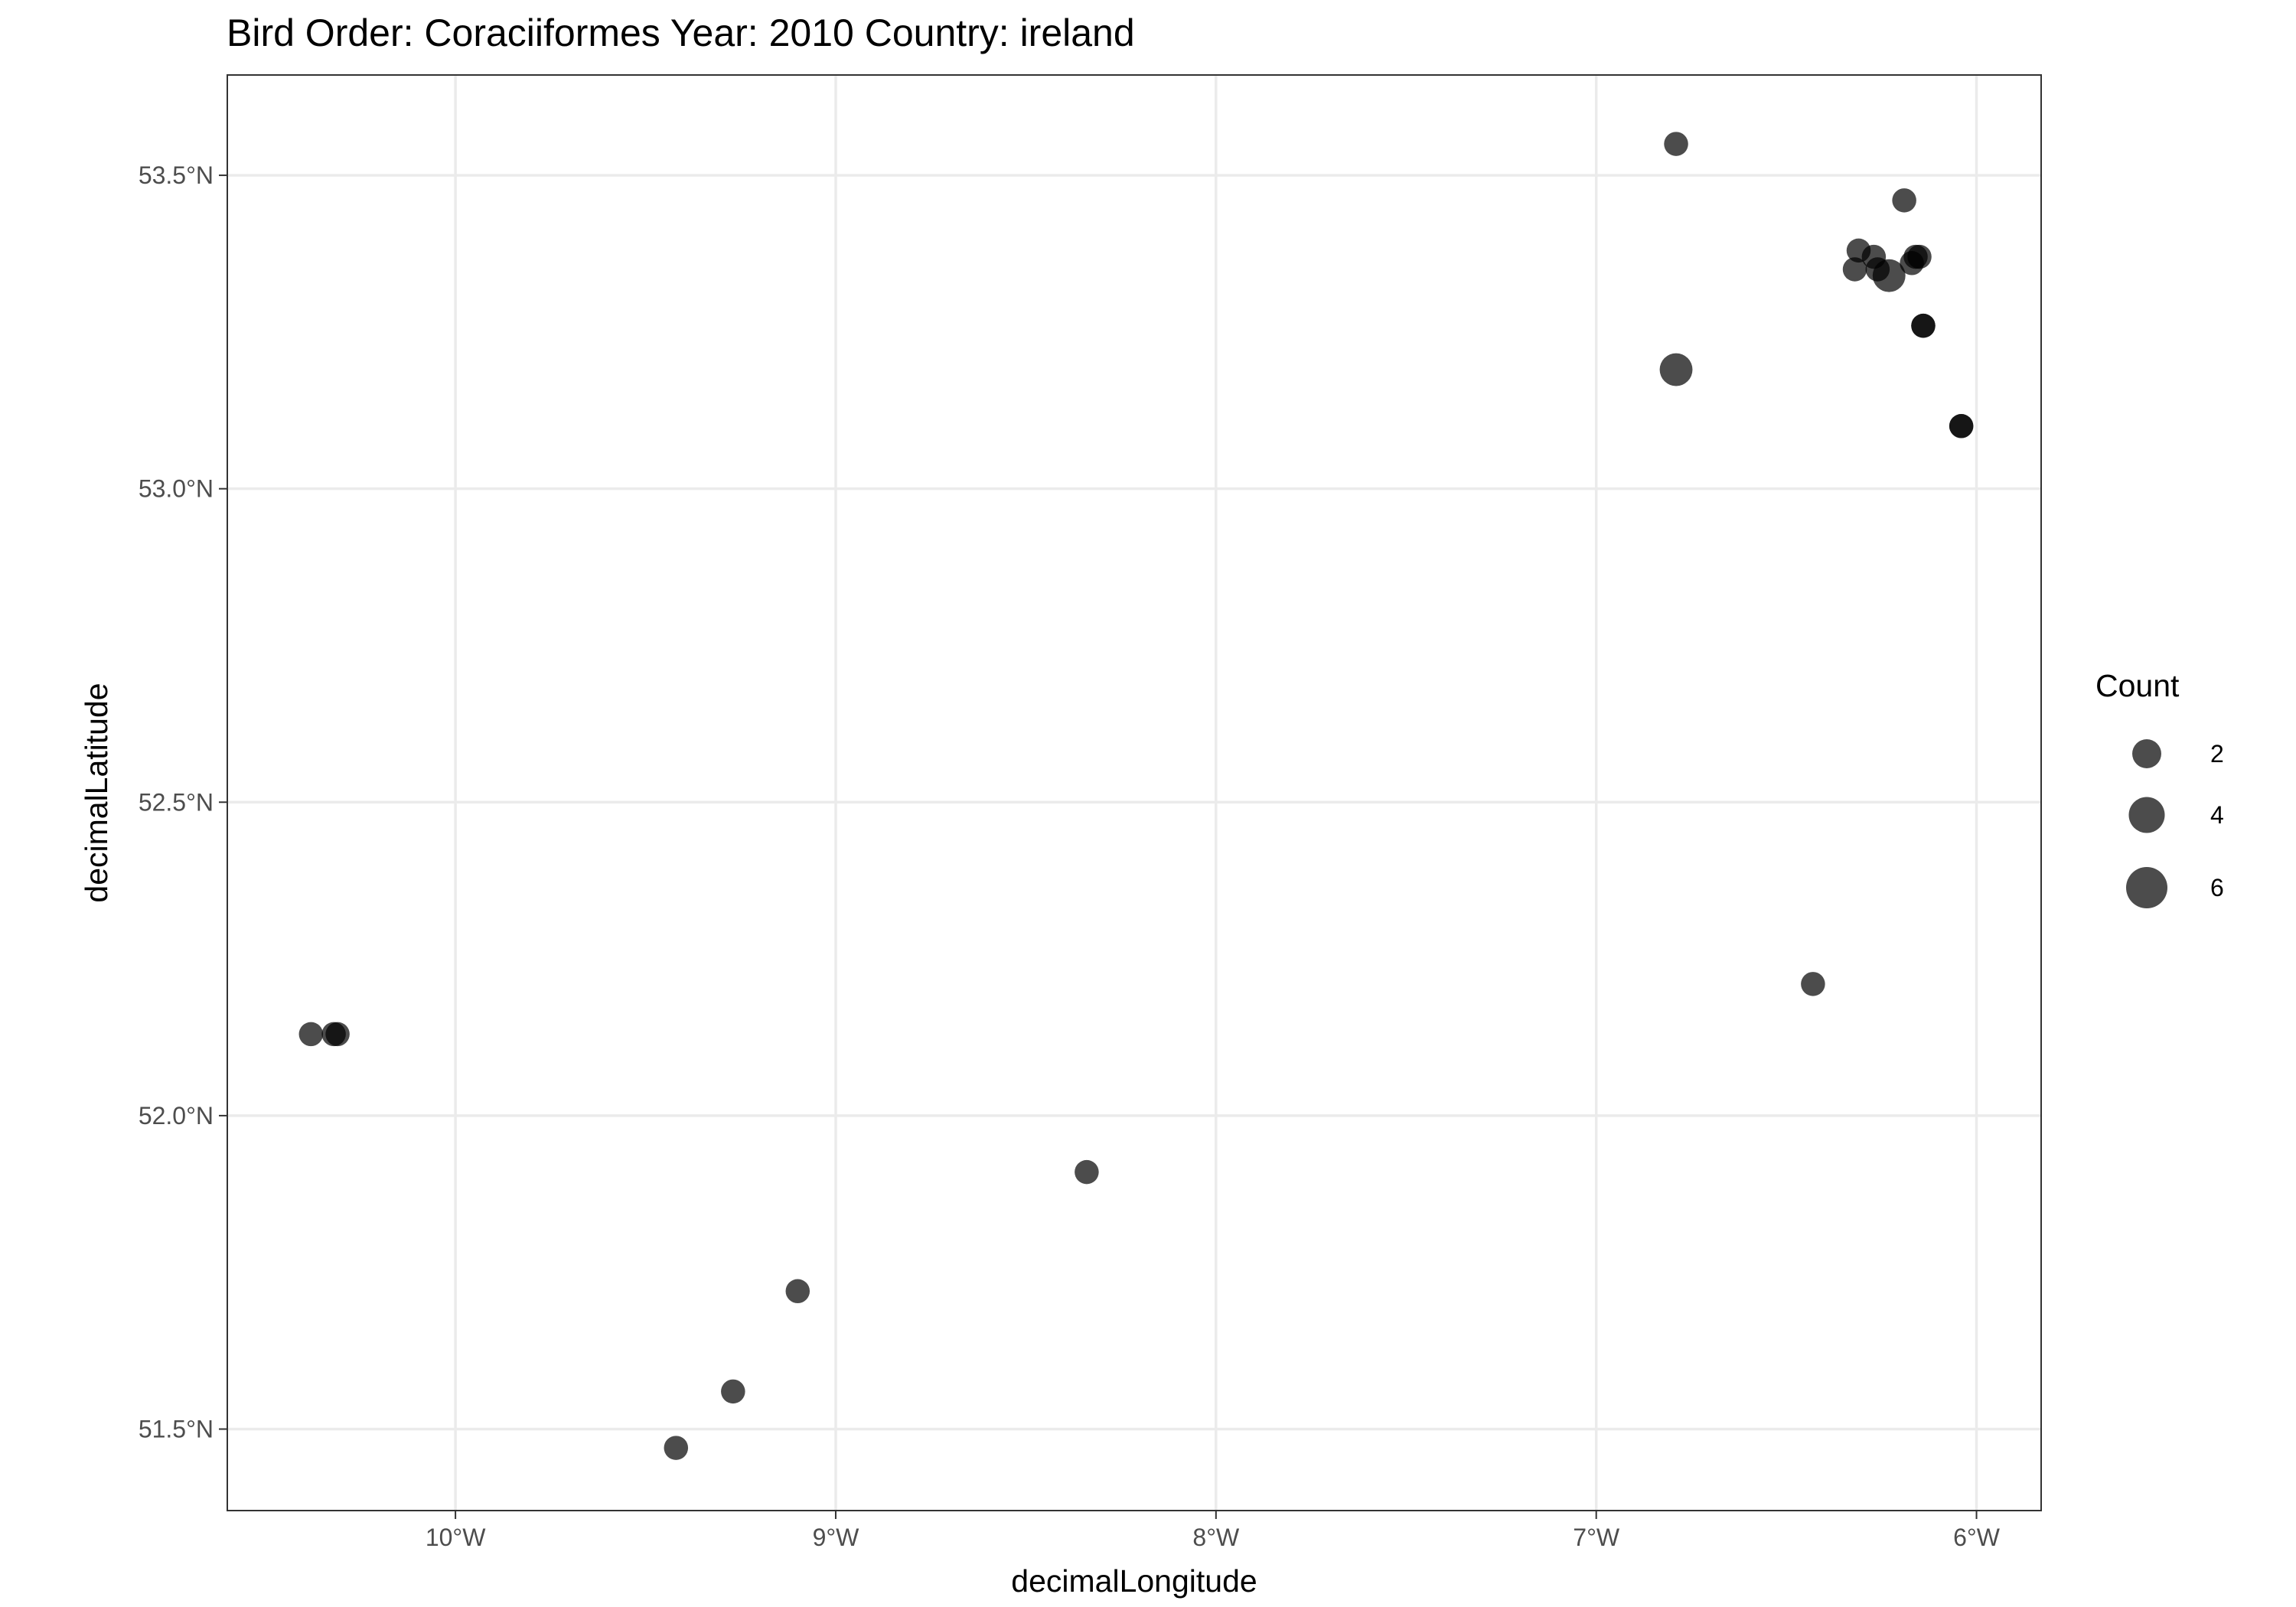  Describe the element at coordinates (176, 1115) in the screenshot. I see `y-tick-label-1: 52.0°N` at that location.